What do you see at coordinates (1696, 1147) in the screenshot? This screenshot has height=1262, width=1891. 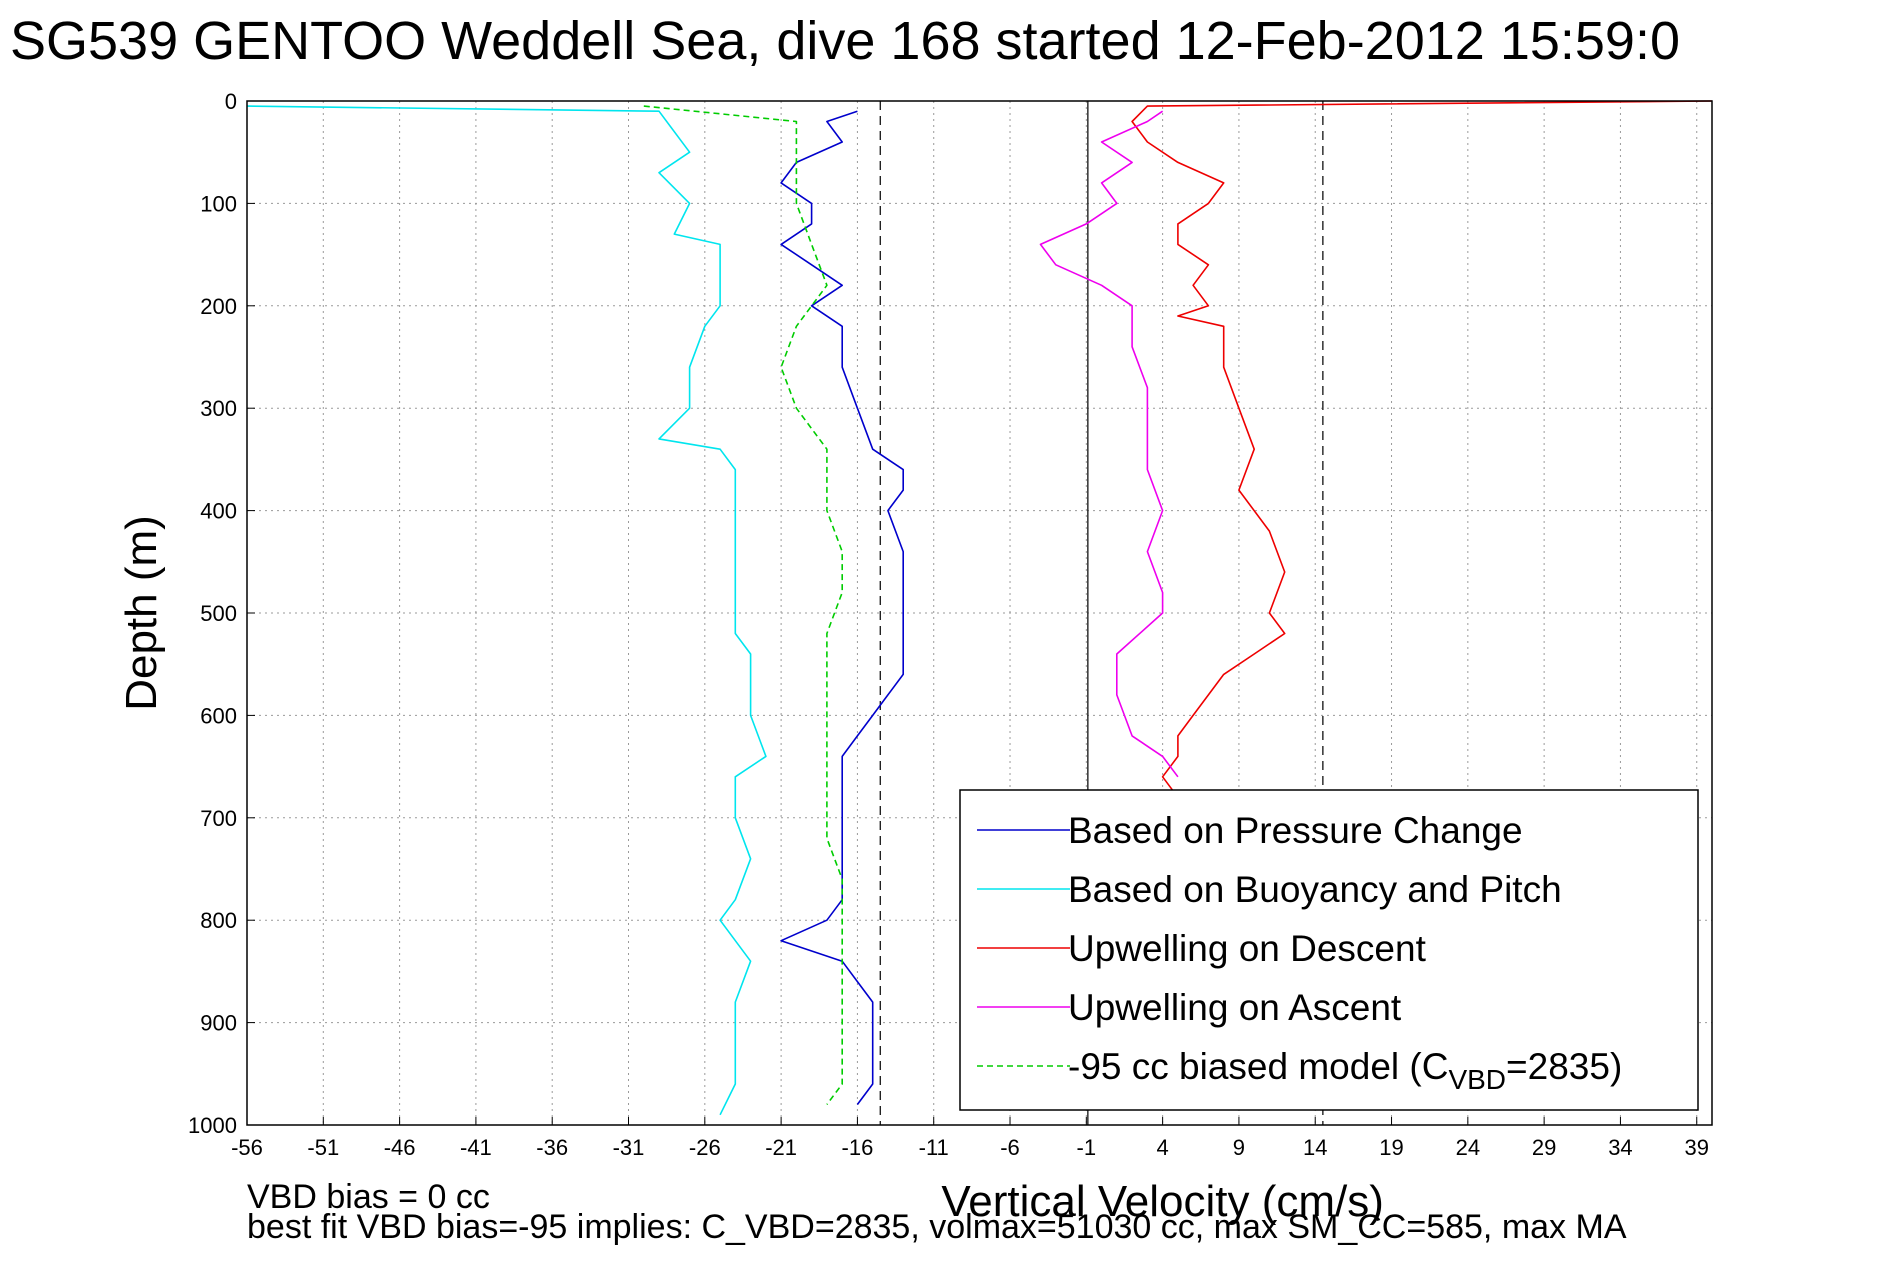 I see `x-tick-label: 39` at bounding box center [1696, 1147].